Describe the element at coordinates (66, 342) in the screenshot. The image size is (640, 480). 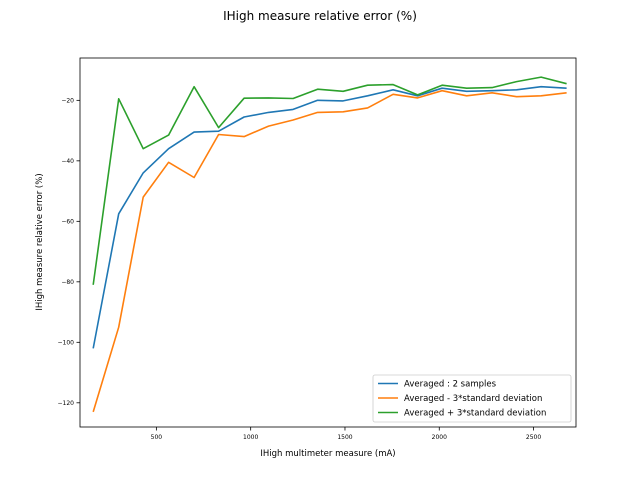
I see `y-tick-label: −100` at that location.